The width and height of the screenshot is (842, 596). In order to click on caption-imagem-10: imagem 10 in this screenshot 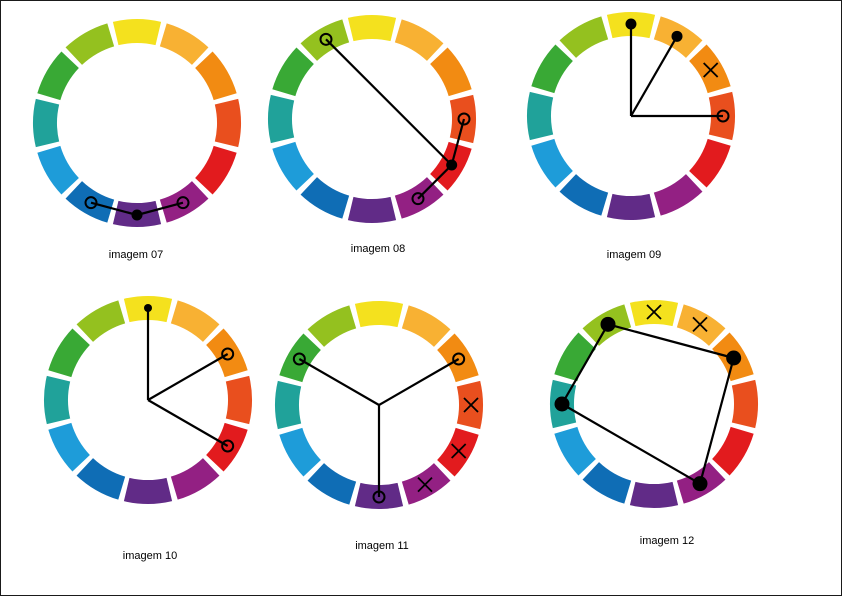, I will do `click(150, 556)`.